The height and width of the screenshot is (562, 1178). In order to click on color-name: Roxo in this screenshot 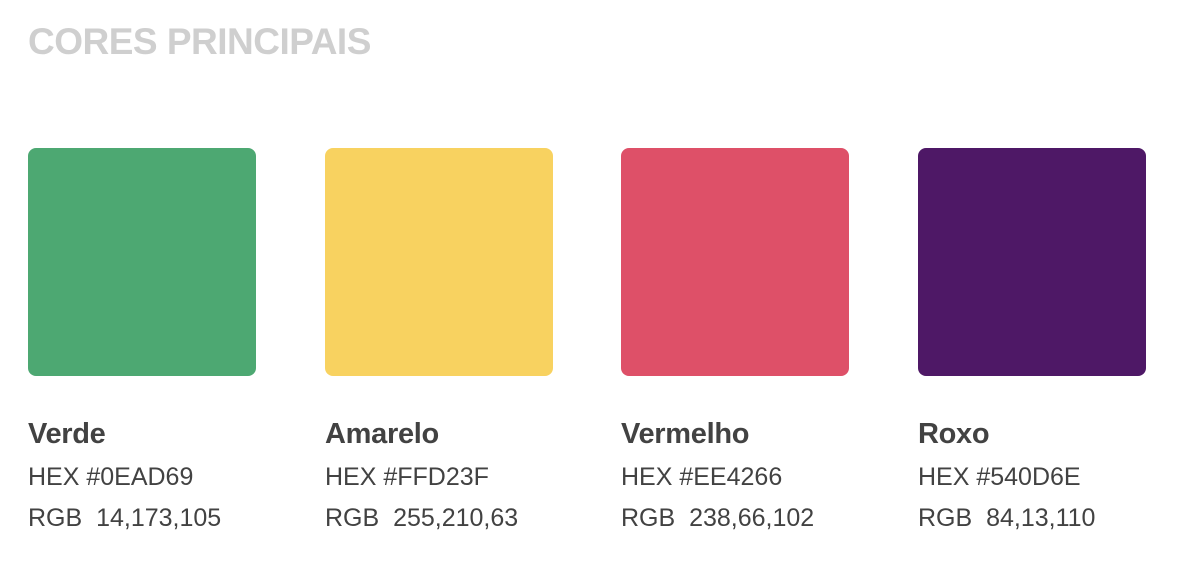, I will do `click(954, 434)`.